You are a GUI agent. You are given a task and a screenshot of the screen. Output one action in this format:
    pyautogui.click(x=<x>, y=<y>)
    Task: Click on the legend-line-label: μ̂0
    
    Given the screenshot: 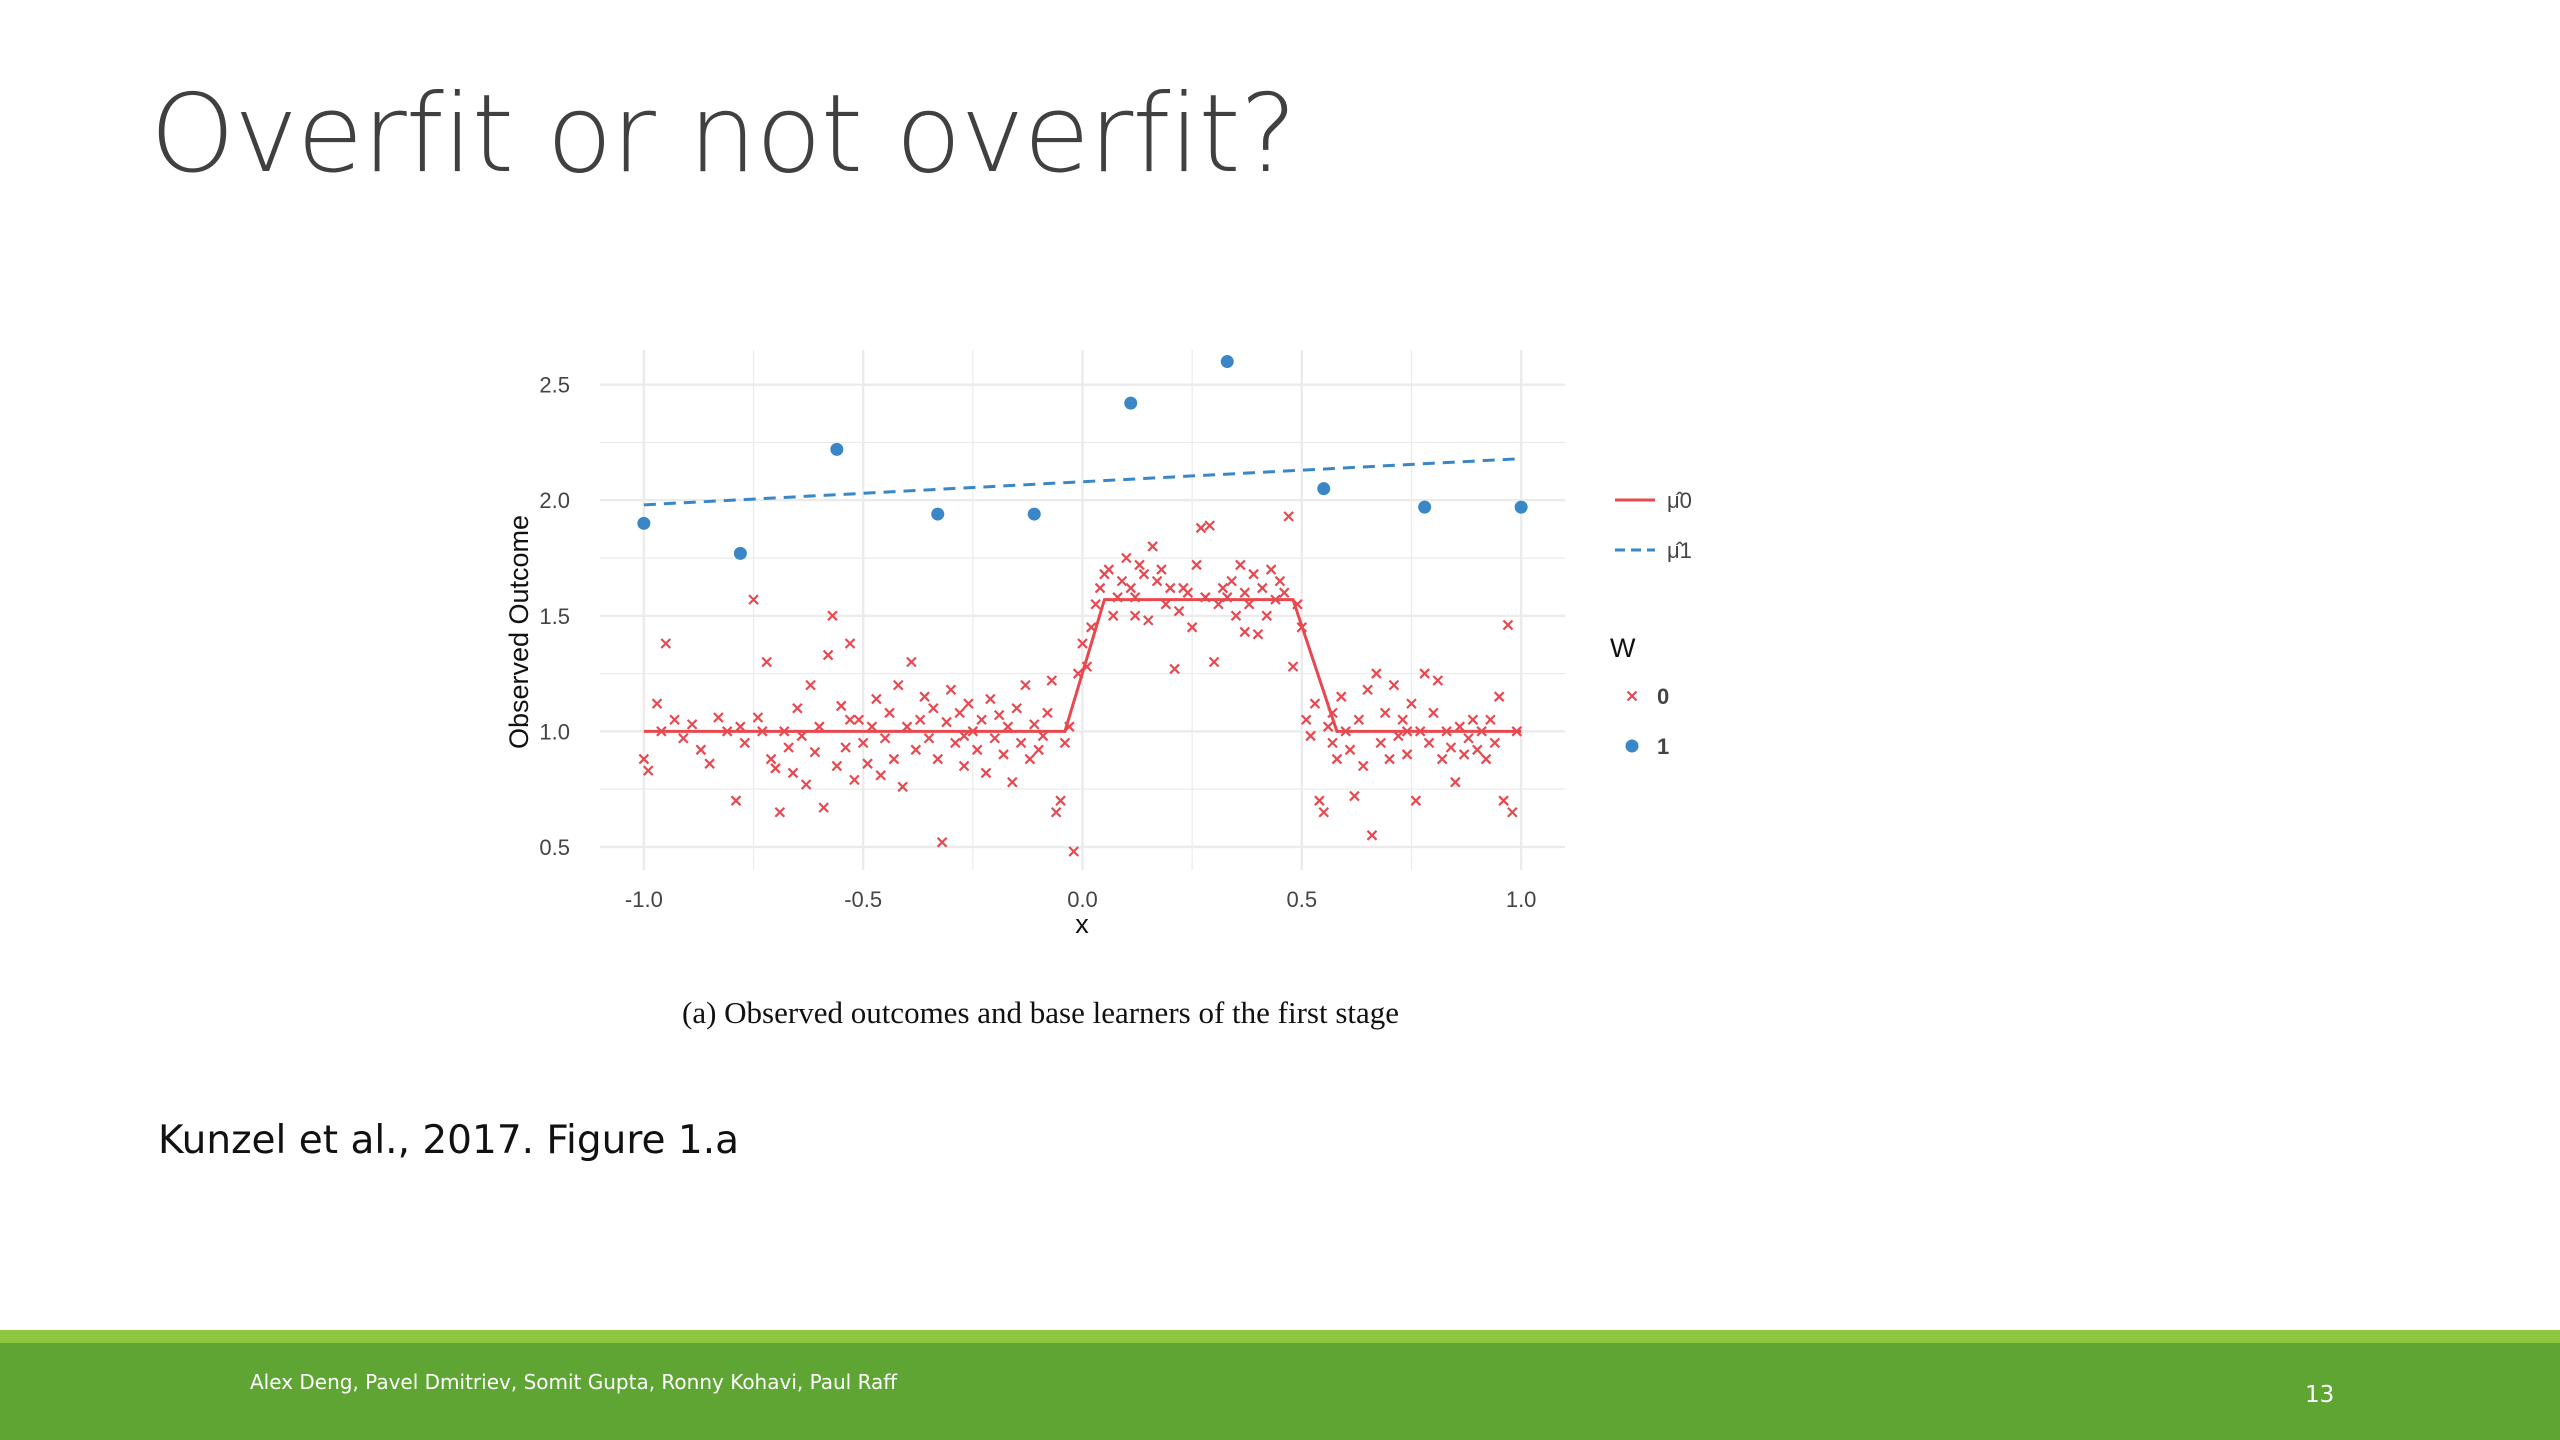 What is the action you would take?
    pyautogui.click(x=1679, y=500)
    